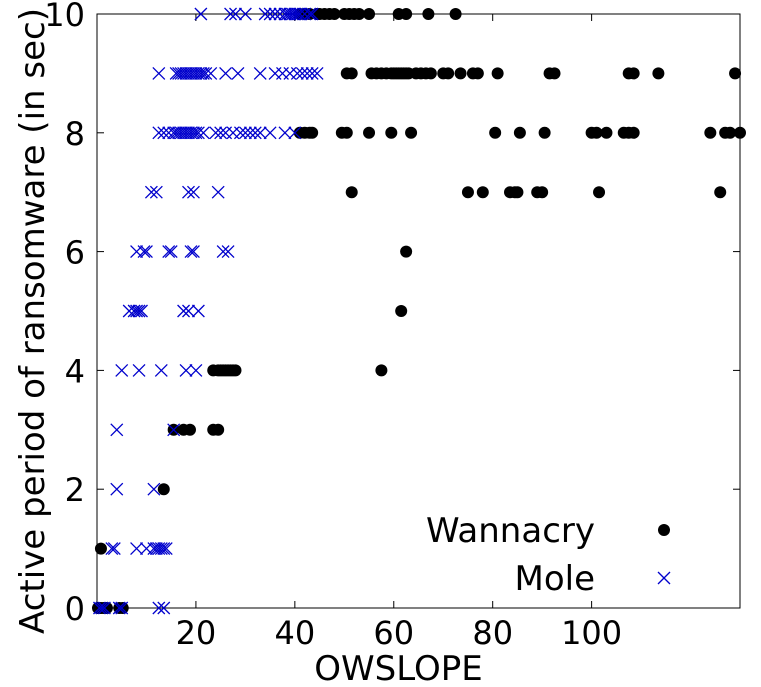 The width and height of the screenshot is (761, 687). I want to click on x-axis-title: OWSLOPE, so click(398, 668).